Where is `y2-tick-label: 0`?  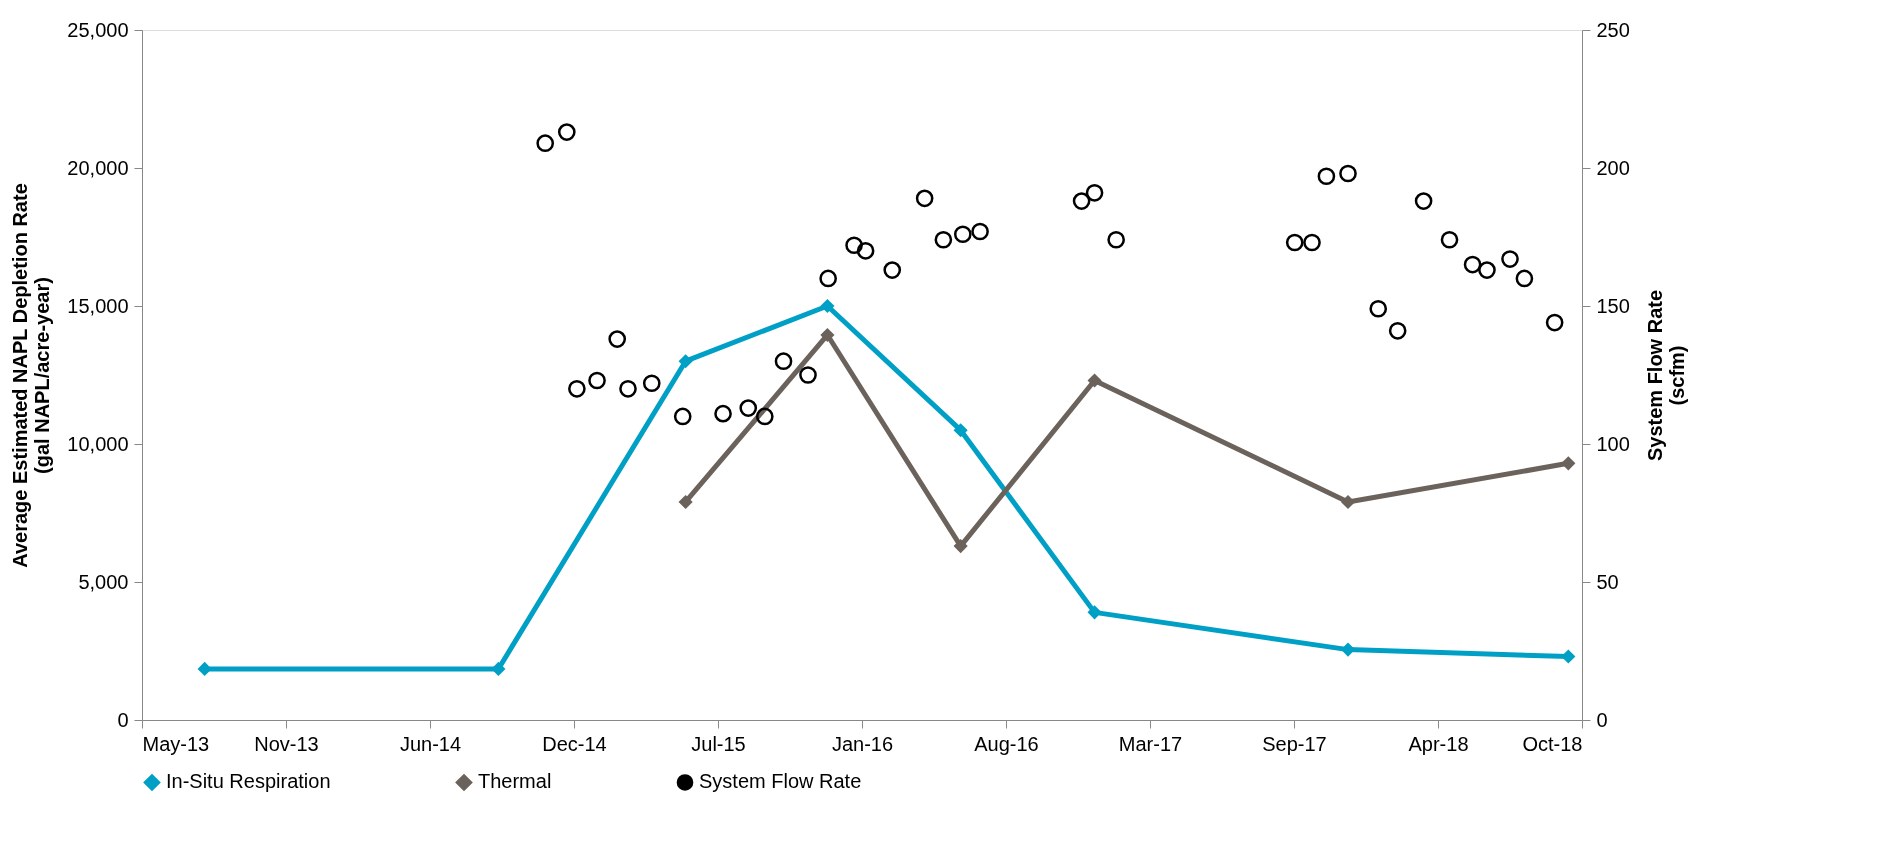
y2-tick-label: 0 is located at coordinates (1602, 719).